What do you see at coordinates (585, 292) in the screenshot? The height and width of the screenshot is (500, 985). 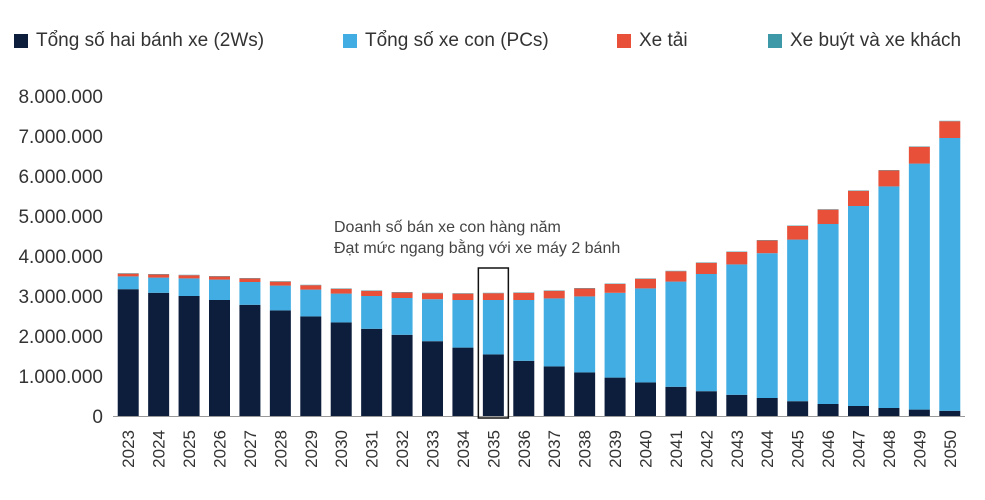 I see `bar-segment-trucks-2038` at bounding box center [585, 292].